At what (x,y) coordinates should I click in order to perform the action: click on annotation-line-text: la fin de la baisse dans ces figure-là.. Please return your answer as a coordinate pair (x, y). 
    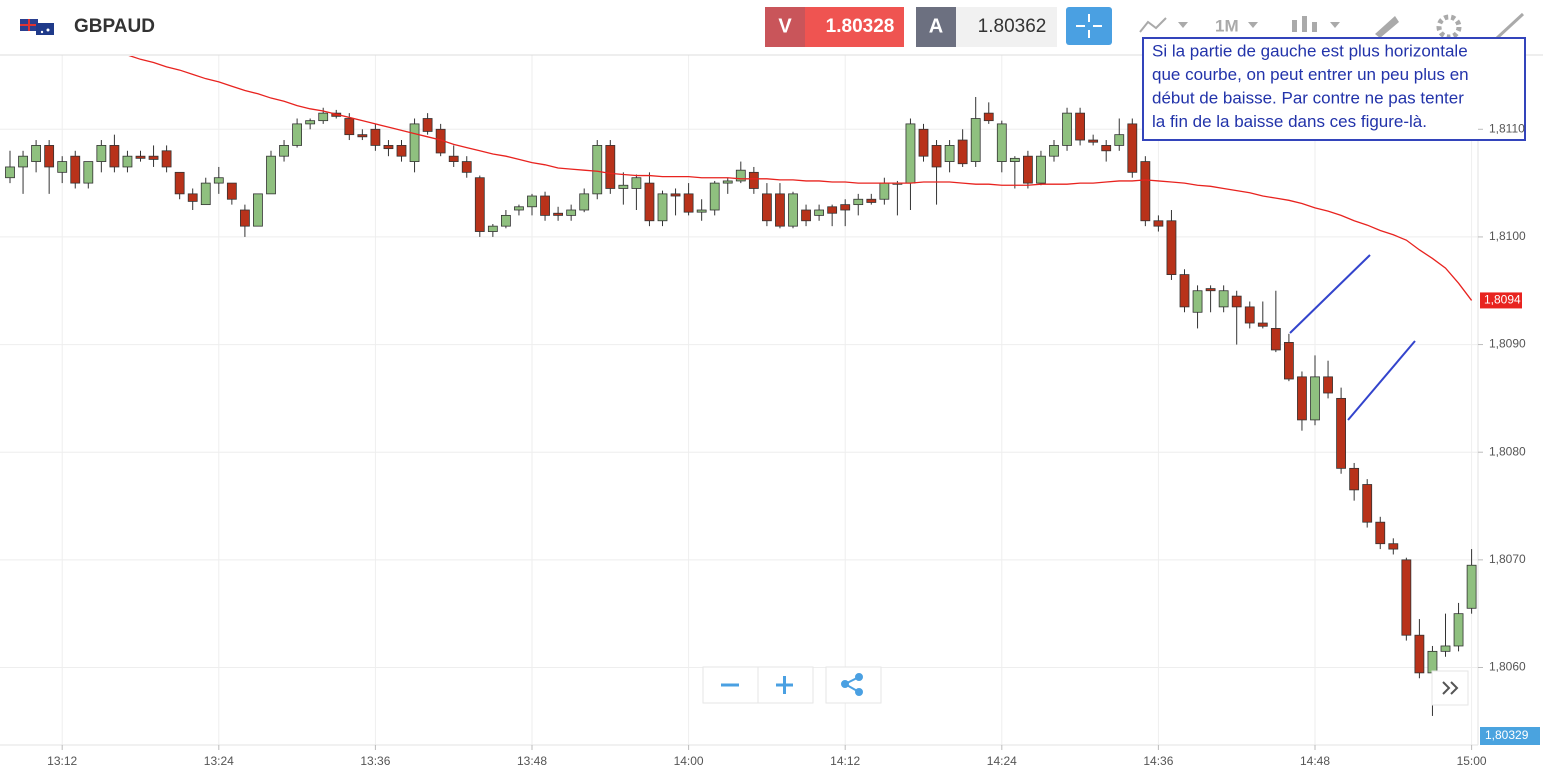
    Looking at the image, I should click on (1289, 121).